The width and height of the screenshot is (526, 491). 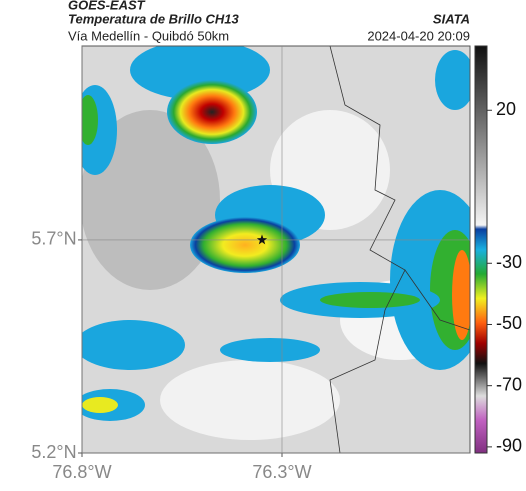 What do you see at coordinates (81, 472) in the screenshot?
I see `x-tick-label: 76.8°W` at bounding box center [81, 472].